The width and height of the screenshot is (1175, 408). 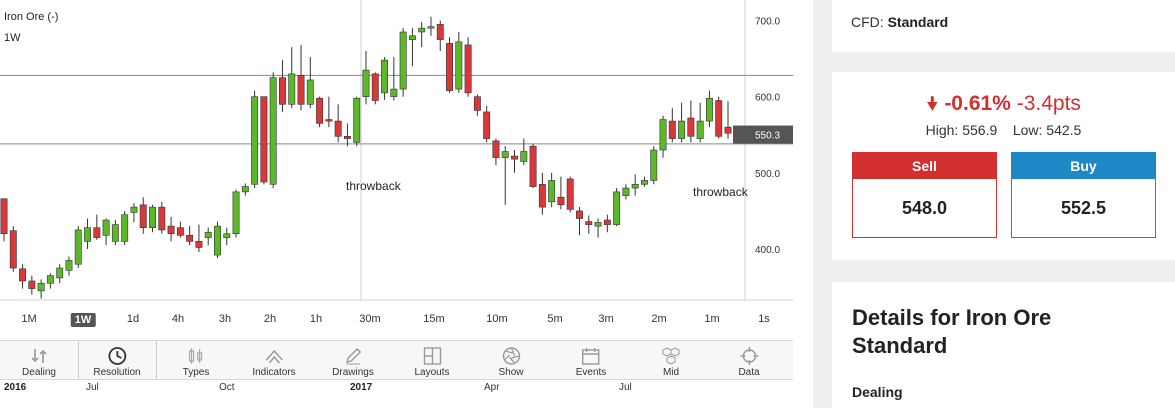 What do you see at coordinates (749, 372) in the screenshot?
I see `toolbar-data-label: Data` at bounding box center [749, 372].